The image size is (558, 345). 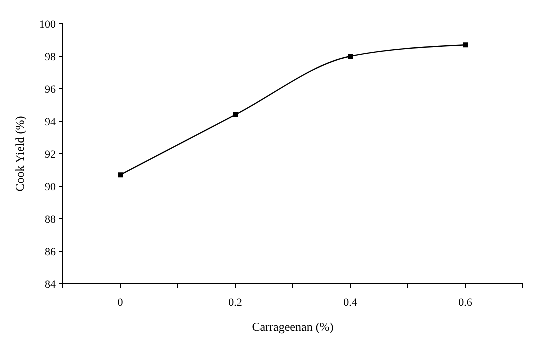 I want to click on y-tick-label: 94, so click(x=50, y=122).